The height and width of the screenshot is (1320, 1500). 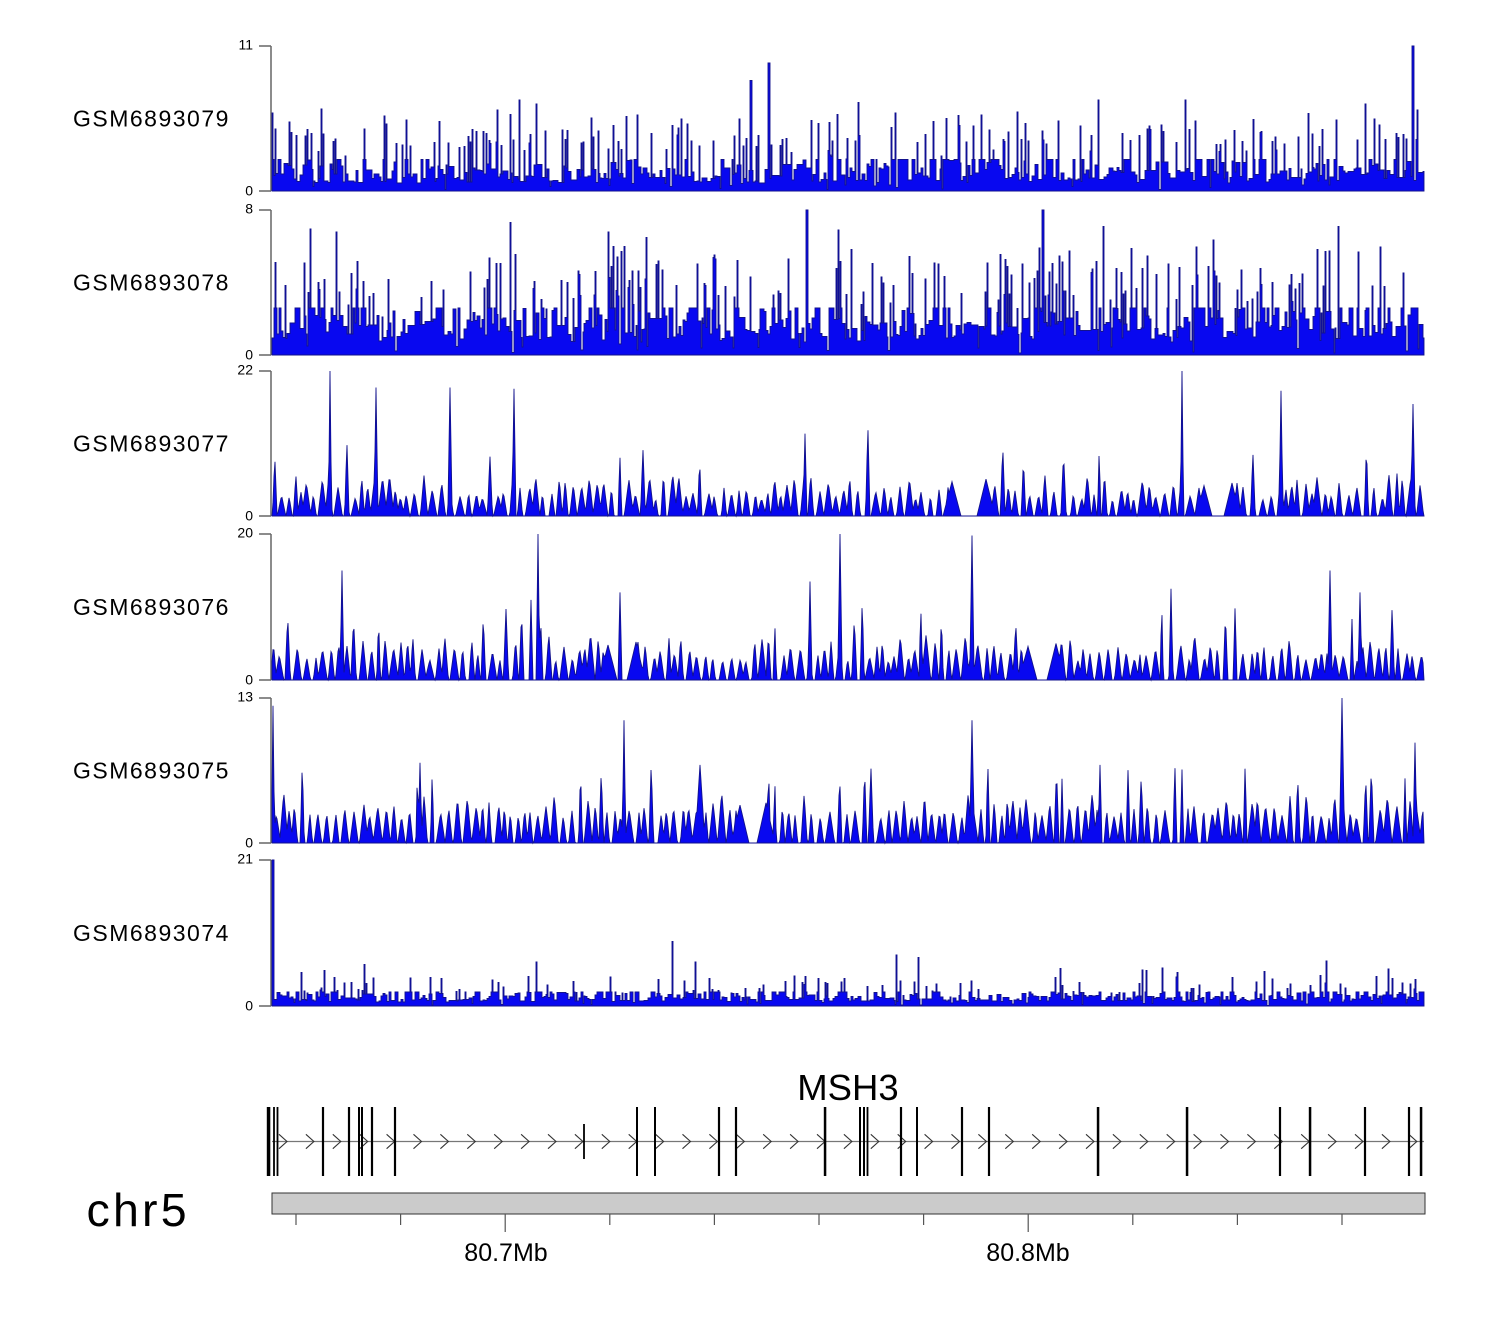 I want to click on svg-text: GSM6893078, so click(x=151, y=283).